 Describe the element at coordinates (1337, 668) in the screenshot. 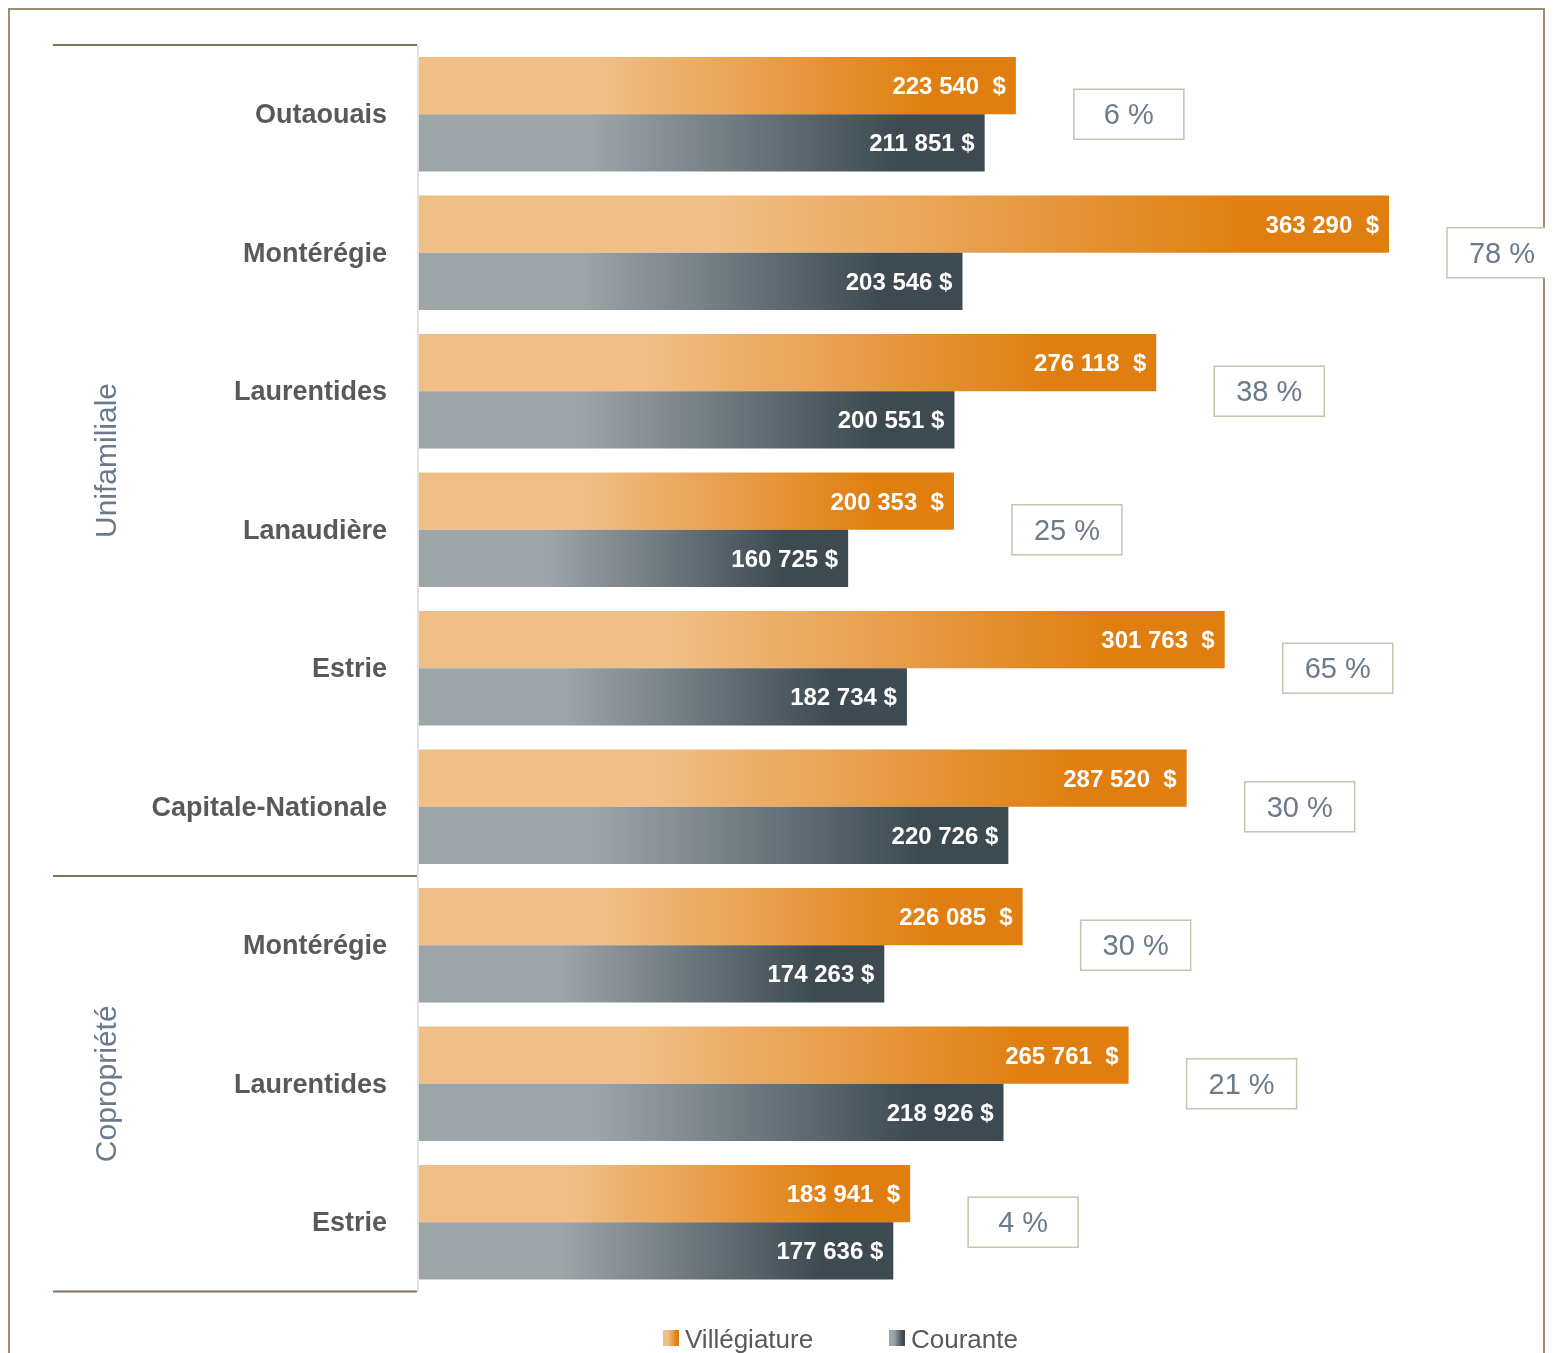

I see `annotation: 65 %` at that location.